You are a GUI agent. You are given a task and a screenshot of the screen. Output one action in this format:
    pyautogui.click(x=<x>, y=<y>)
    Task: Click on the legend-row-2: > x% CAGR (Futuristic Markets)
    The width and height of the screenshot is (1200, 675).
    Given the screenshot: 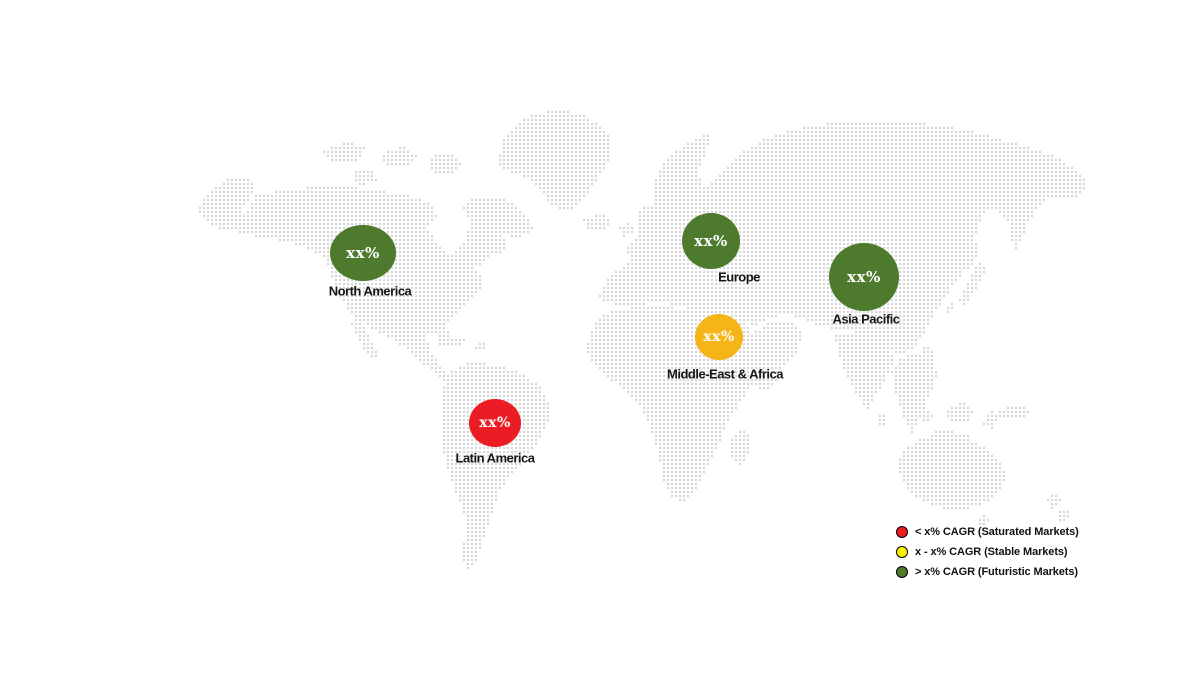 What is the action you would take?
    pyautogui.click(x=987, y=572)
    